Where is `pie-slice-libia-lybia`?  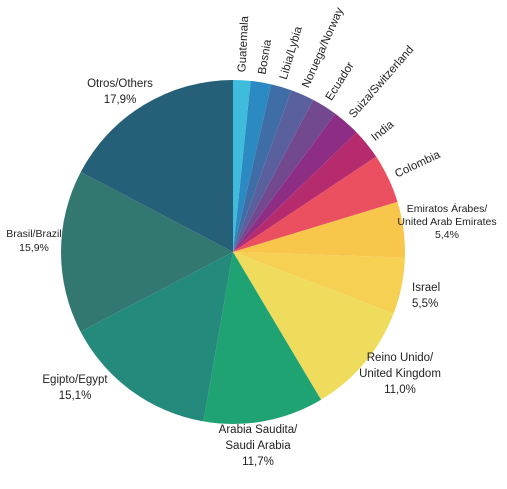 pie-slice-libia-lybia is located at coordinates (262, 168).